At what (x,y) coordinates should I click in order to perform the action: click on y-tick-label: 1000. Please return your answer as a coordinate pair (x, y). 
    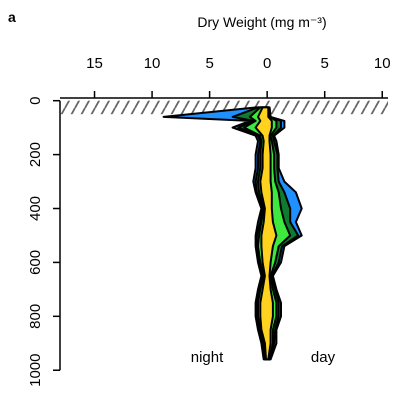
    Looking at the image, I should click on (35, 370).